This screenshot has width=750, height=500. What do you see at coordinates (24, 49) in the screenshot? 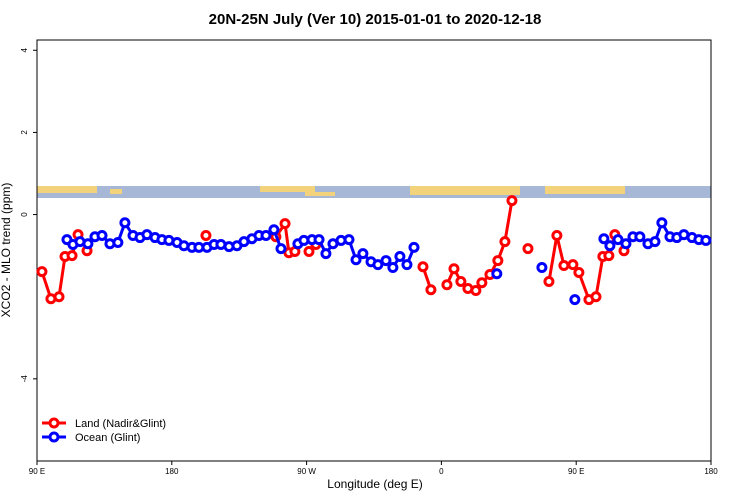
I see `y-tick-label: 4` at bounding box center [24, 49].